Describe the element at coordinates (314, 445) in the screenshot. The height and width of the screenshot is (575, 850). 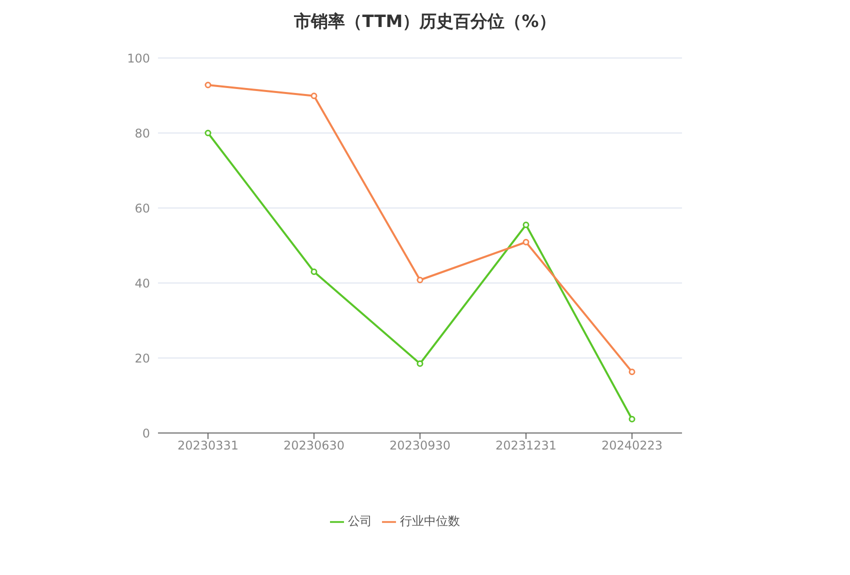
I see `x-tick-label: 20230630` at that location.